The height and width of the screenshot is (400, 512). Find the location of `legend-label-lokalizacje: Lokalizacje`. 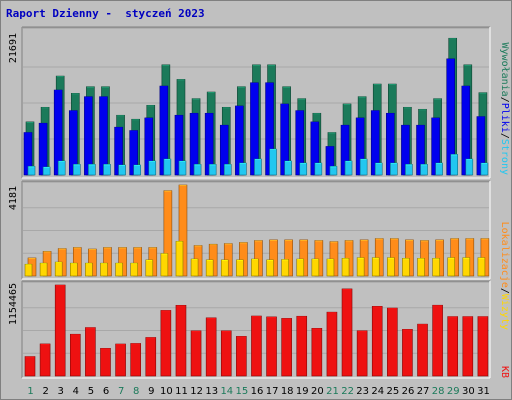

legend-label-lokalizacje: Lokalizacje is located at coordinates (504, 255).